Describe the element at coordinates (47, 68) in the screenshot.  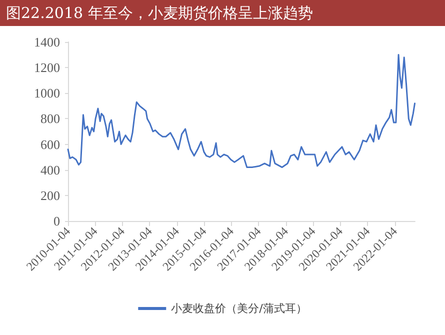
I see `y-tick-label: 1200` at that location.